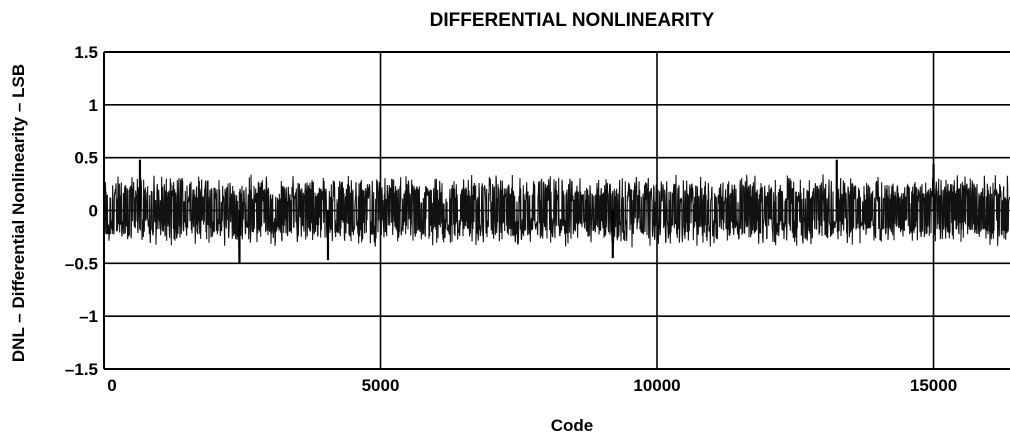  I want to click on y-tick-label-0: 1.5, so click(86, 52).